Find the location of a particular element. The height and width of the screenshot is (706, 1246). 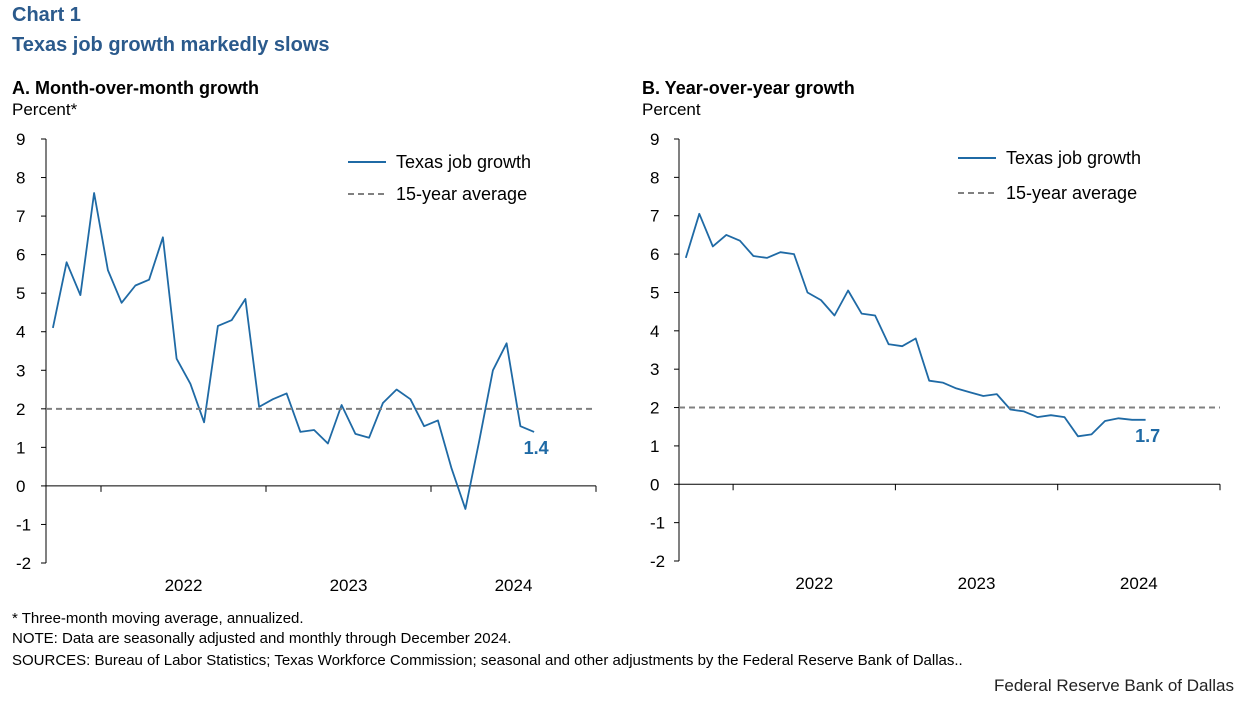

job-growth-line is located at coordinates (915, 325).